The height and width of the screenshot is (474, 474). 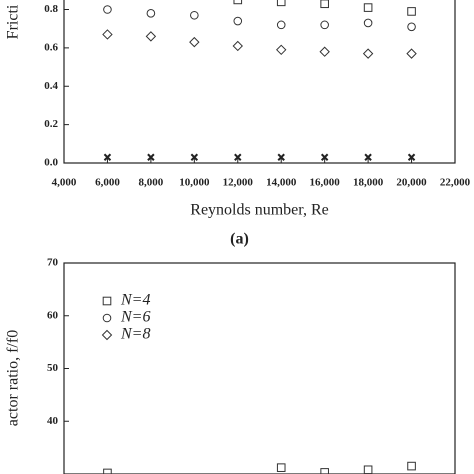 What do you see at coordinates (151, 183) in the screenshot?
I see `x-tick-label: 8,000` at bounding box center [151, 183].